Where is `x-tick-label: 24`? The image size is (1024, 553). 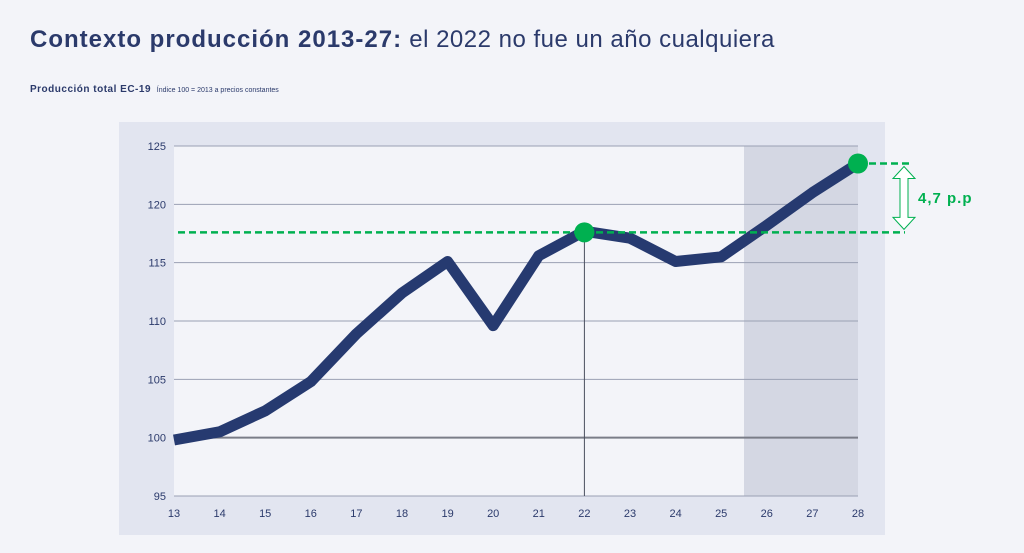 x-tick-label: 24 is located at coordinates (675, 514).